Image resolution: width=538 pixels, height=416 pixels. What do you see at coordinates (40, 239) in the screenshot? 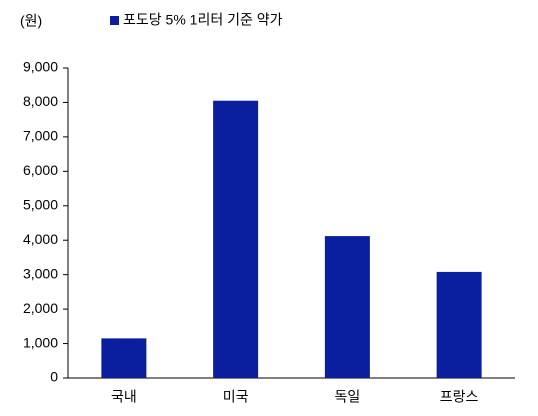
I see `y-tick-label: 4,000` at bounding box center [40, 239].